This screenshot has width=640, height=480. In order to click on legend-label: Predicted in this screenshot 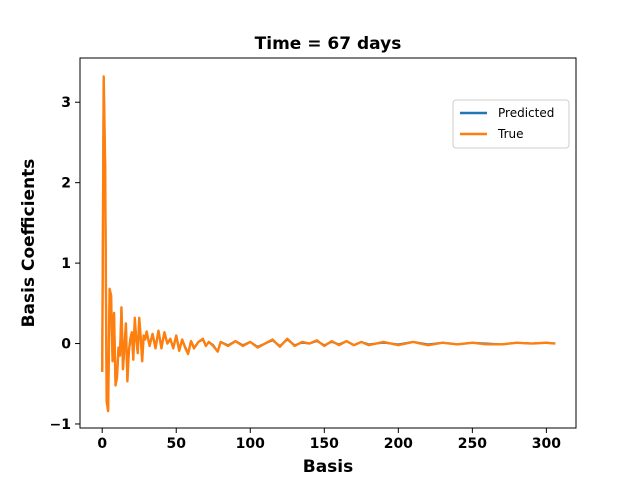, I will do `click(526, 113)`.